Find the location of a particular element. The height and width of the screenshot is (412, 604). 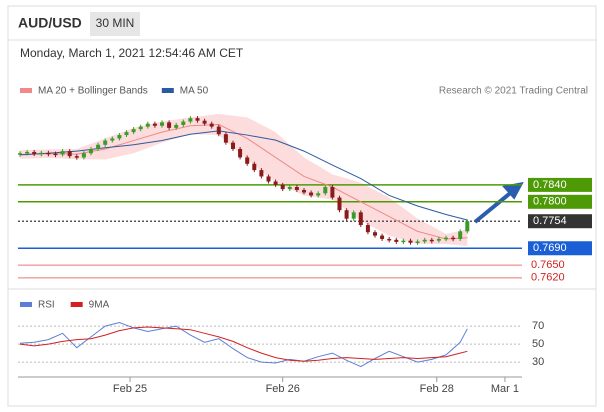

series-line is located at coordinates (243, 344).